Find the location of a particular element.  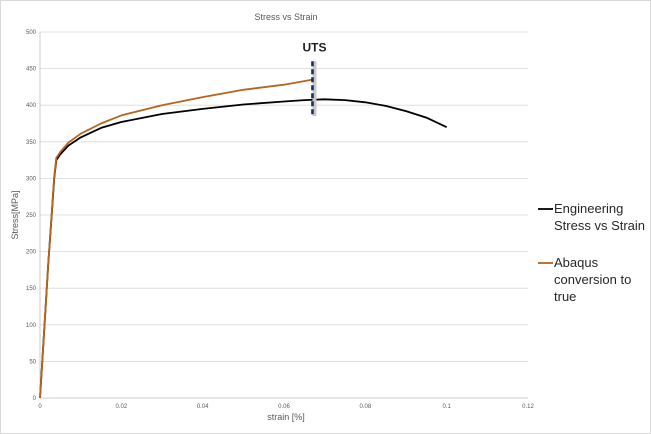

y-tick-labels: 0 50 100 150 200 250 300 350 400 450 500 is located at coordinates (31, 216).